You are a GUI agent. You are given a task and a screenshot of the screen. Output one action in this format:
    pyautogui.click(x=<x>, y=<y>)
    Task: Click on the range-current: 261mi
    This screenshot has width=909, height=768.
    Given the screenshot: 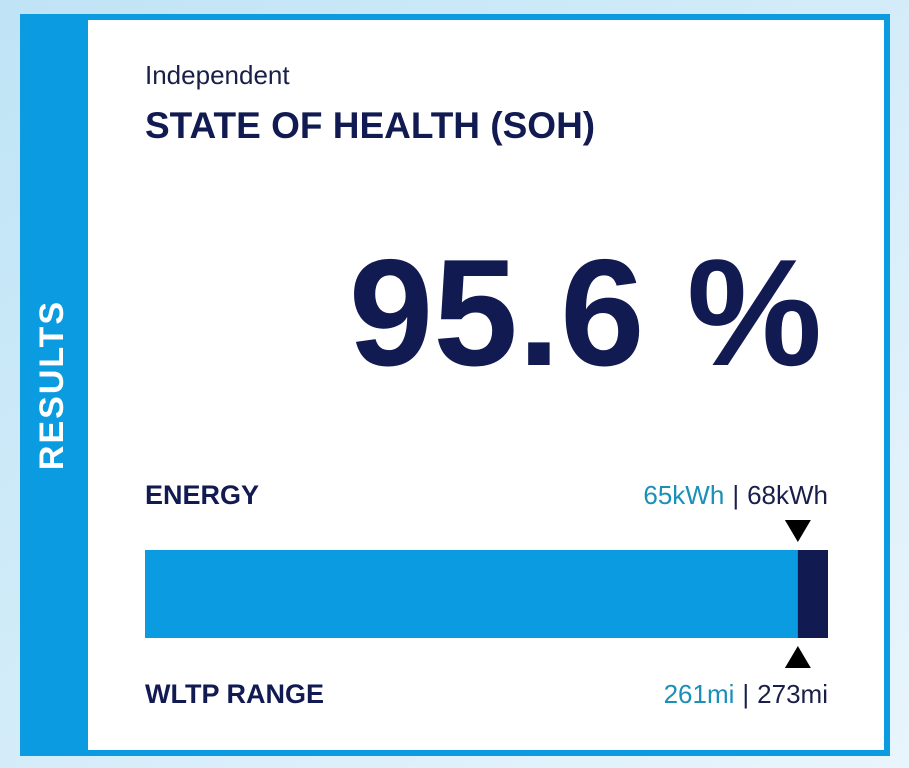 What is the action you would take?
    pyautogui.click(x=699, y=694)
    